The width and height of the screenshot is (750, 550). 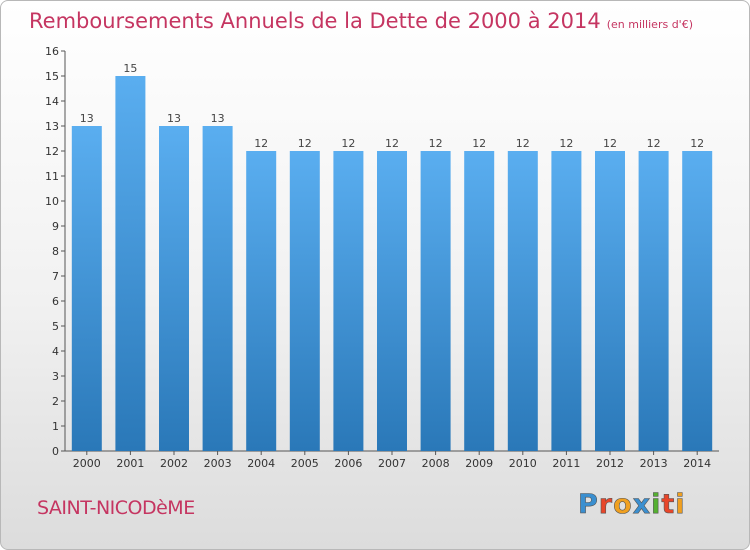 What do you see at coordinates (261, 301) in the screenshot?
I see `bar-2004` at bounding box center [261, 301].